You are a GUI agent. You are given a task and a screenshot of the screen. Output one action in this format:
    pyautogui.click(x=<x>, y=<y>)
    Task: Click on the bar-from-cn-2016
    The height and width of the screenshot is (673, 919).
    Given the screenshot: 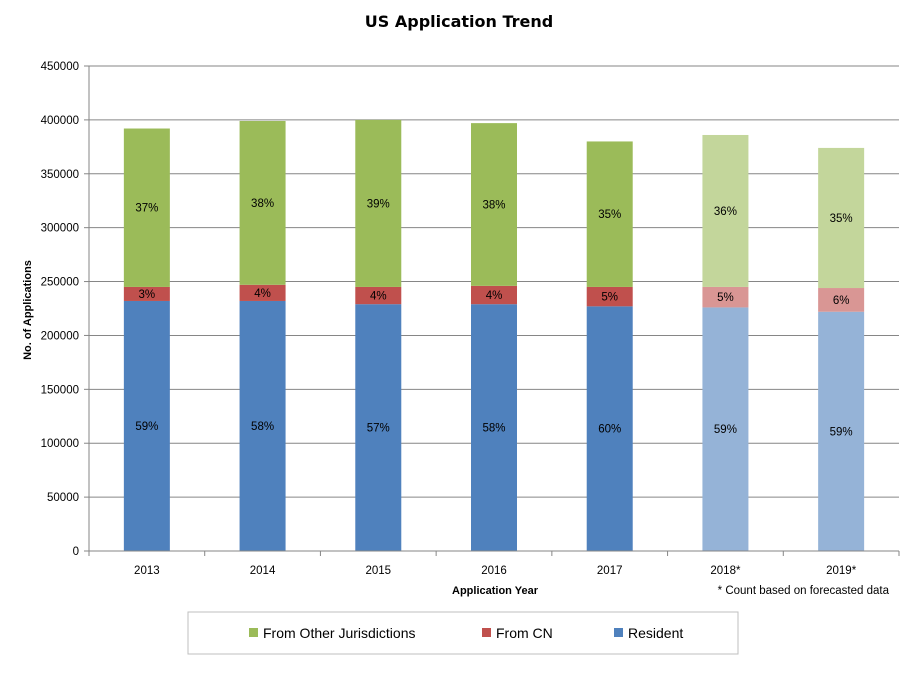 What is the action you would take?
    pyautogui.click(x=494, y=295)
    